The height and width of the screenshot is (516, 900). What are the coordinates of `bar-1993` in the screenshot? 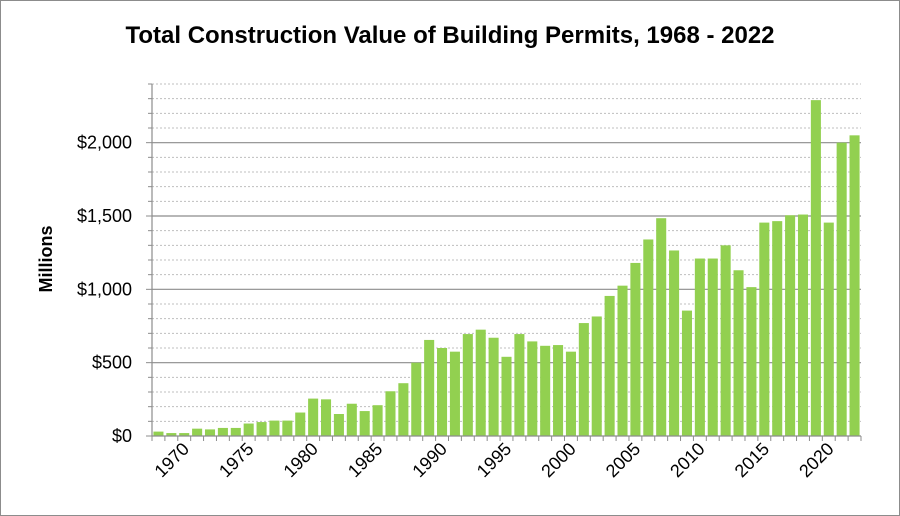 It's located at (480, 382).